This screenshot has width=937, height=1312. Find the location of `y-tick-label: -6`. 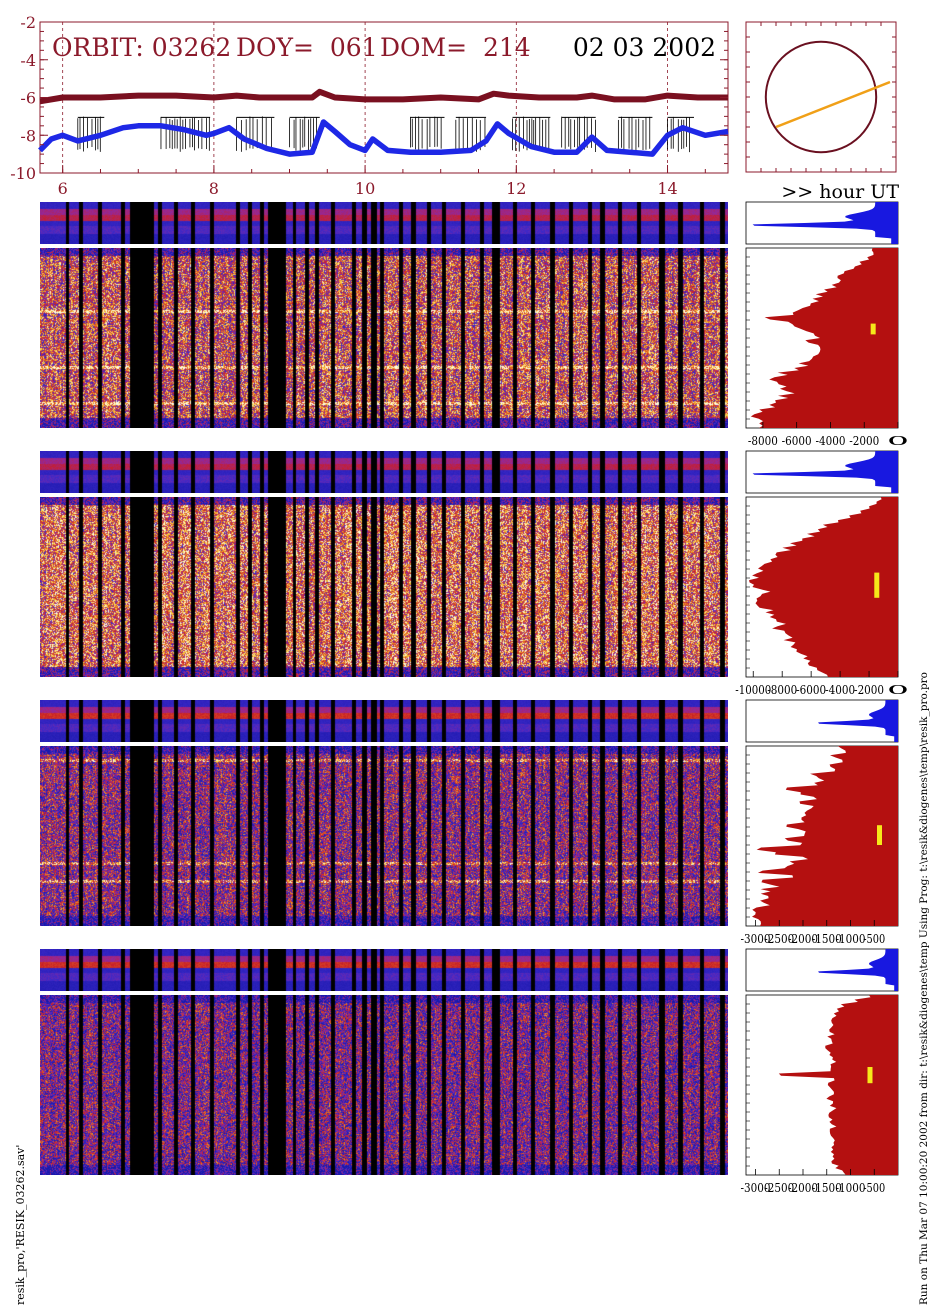

y-tick-label: -6 is located at coordinates (28, 98).